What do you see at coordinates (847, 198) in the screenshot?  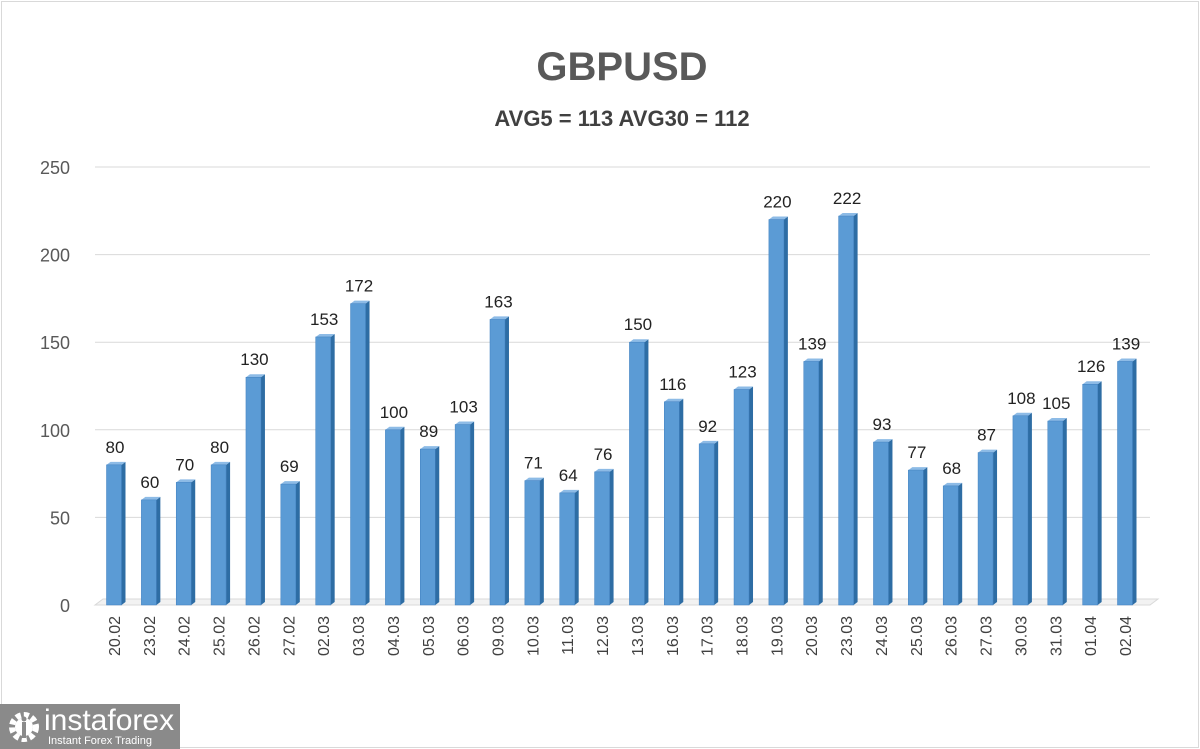 I see `data-label: 222` at bounding box center [847, 198].